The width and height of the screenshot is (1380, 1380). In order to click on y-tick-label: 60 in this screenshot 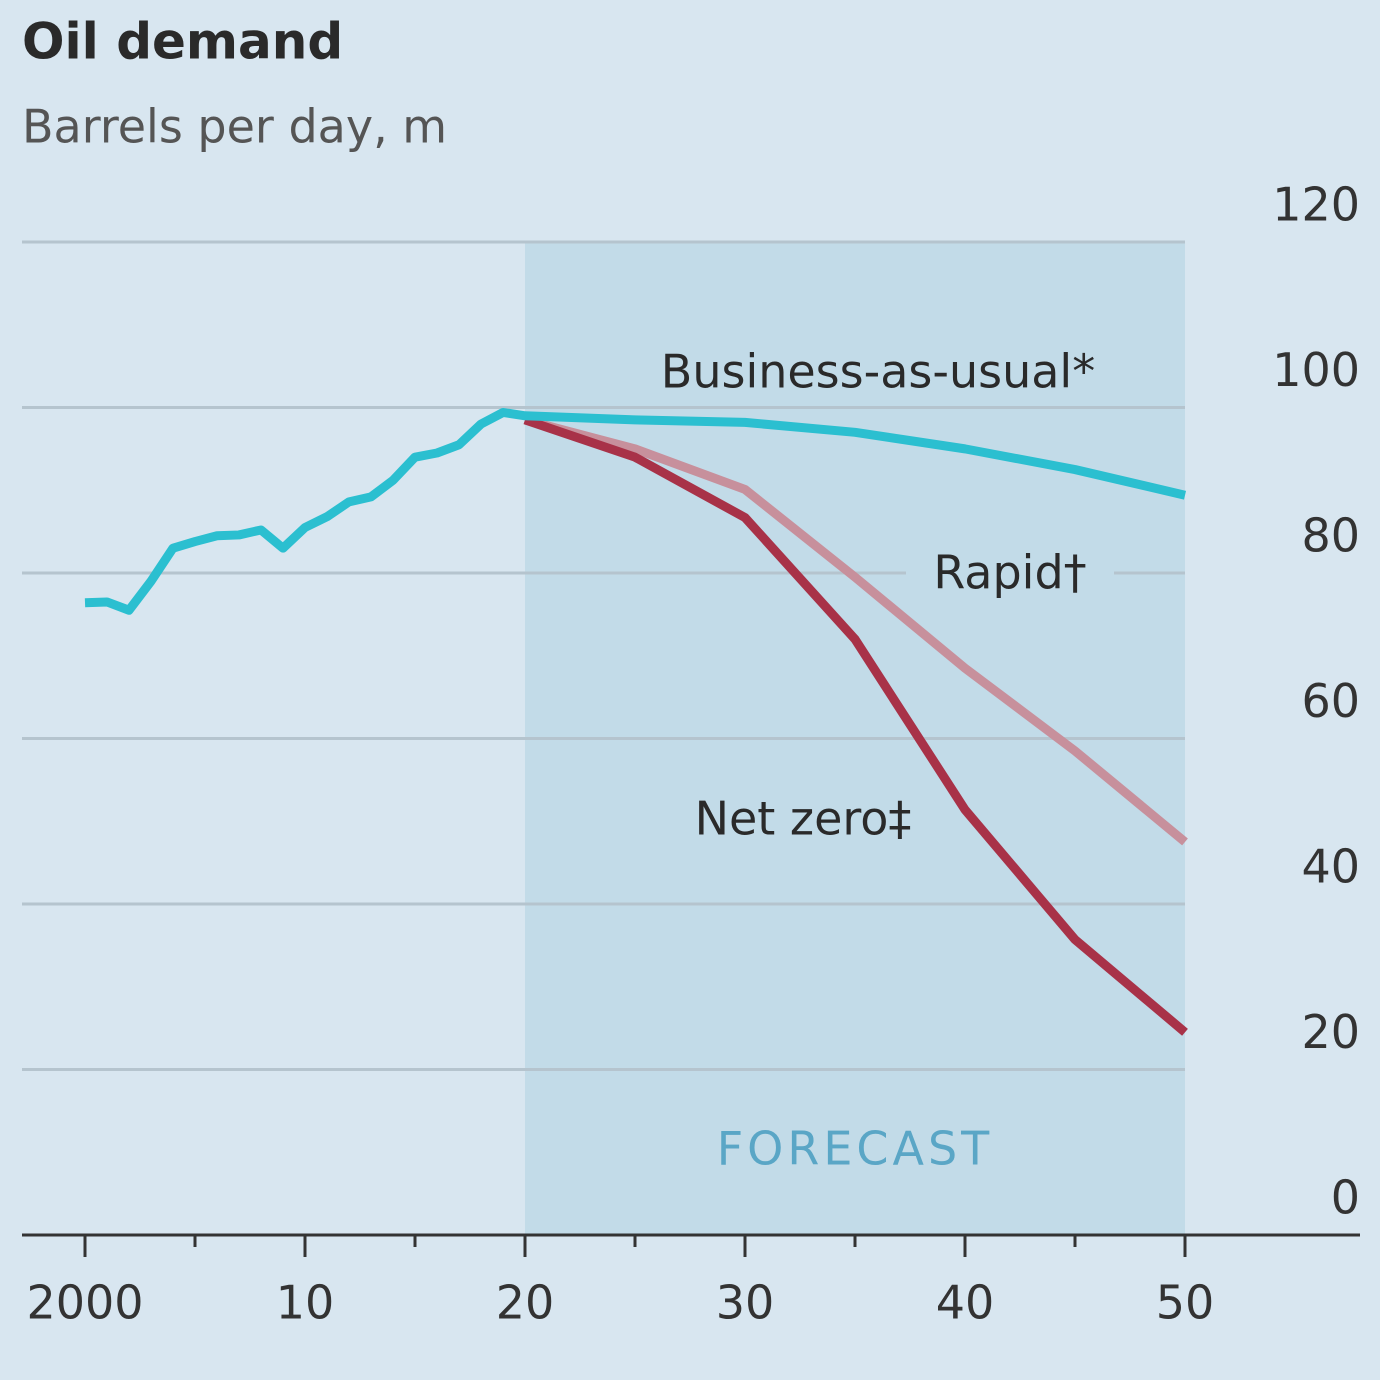, I will do `click(1330, 701)`.